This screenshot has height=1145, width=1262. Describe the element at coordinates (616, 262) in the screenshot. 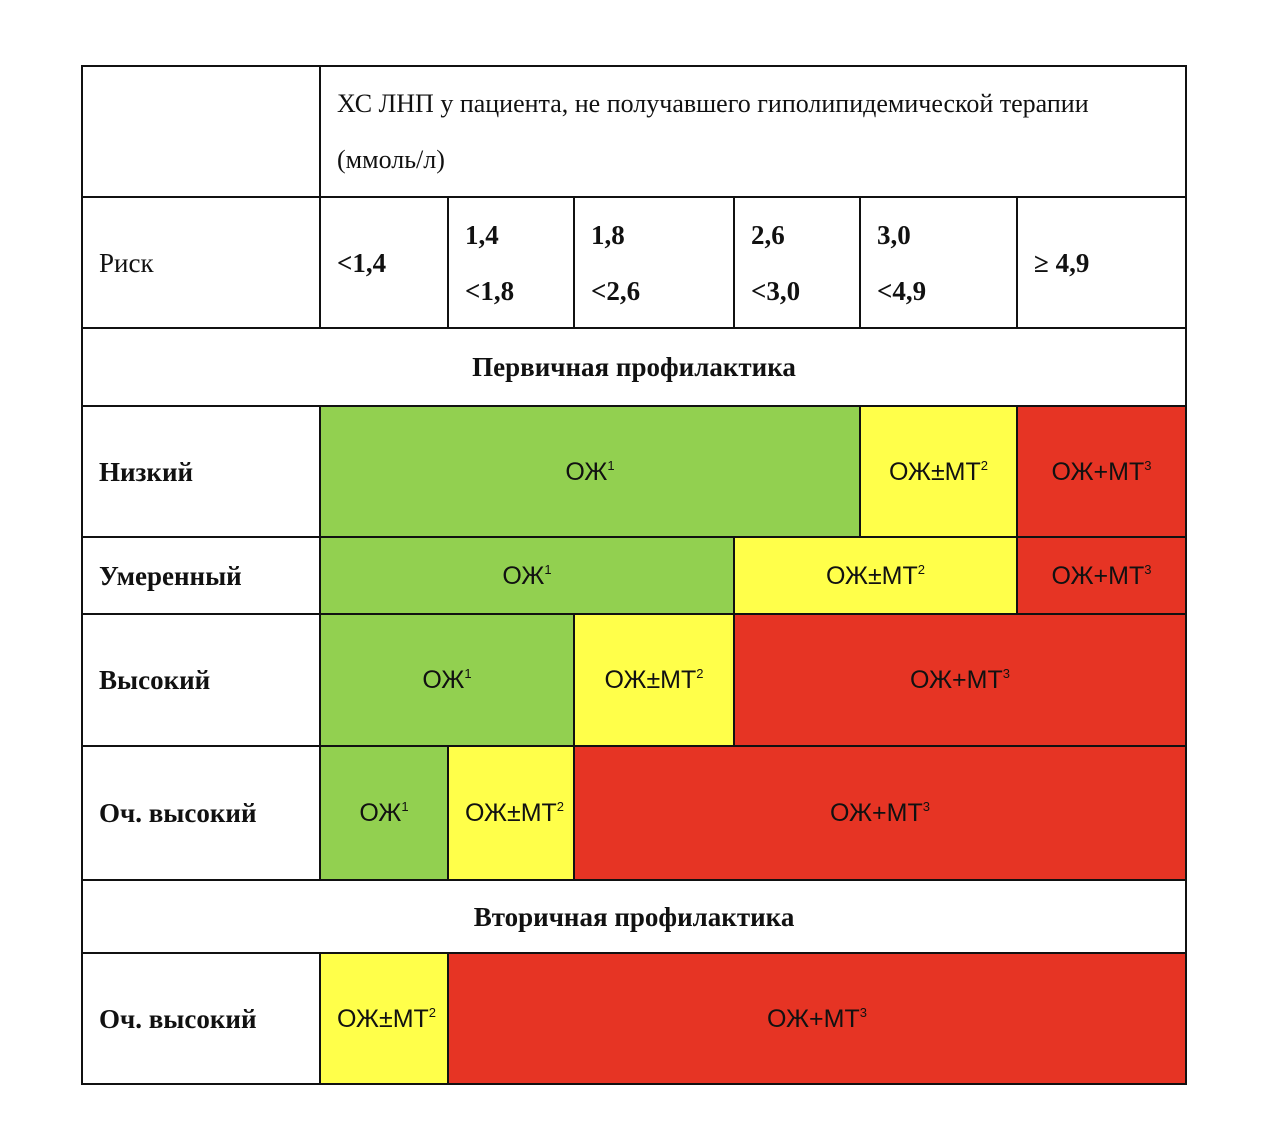

I see `range-value: 1,8 <2,6` at that location.